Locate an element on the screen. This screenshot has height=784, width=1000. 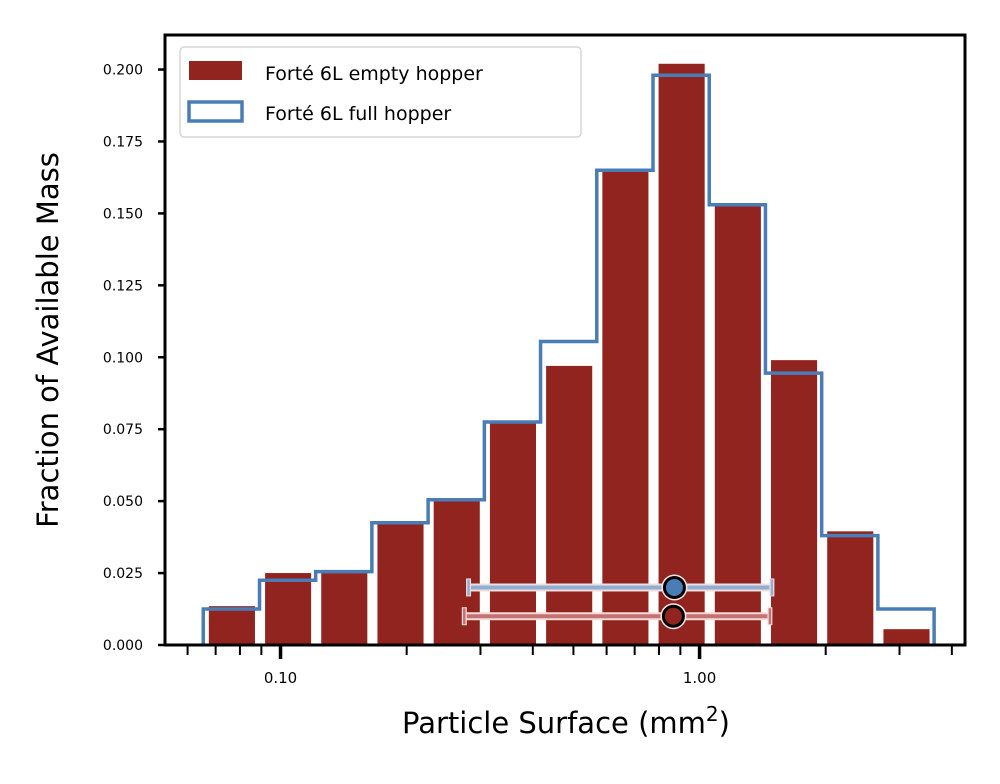
legend-swatch-full-hopper is located at coordinates (215, 111).